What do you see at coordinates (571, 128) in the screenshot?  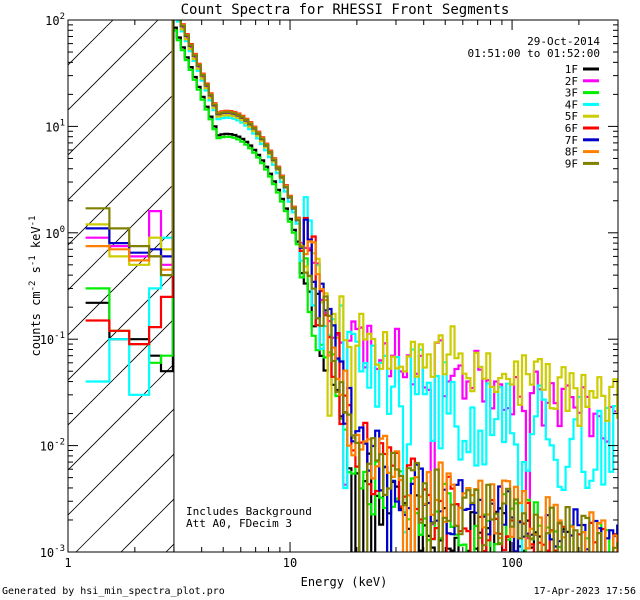 I see `legend-label: 6F` at bounding box center [571, 128].